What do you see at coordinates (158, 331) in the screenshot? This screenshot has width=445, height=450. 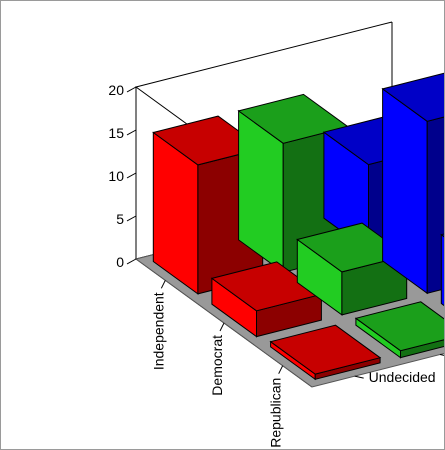 I see `category-tick-label: Independent` at bounding box center [158, 331].